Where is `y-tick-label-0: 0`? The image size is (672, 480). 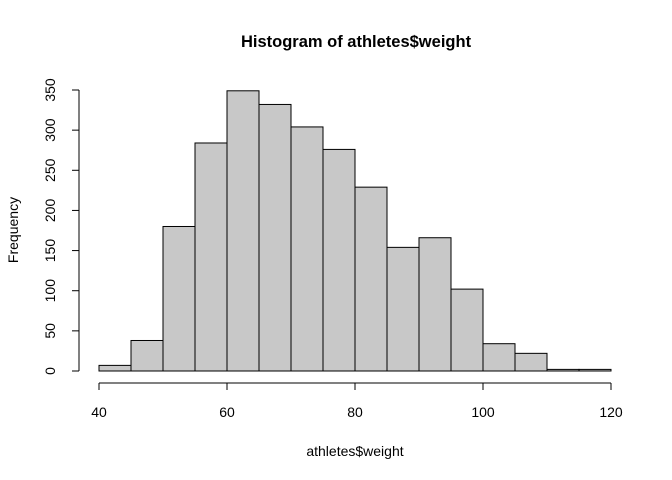 y-tick-label-0: 0 is located at coordinates (50, 371).